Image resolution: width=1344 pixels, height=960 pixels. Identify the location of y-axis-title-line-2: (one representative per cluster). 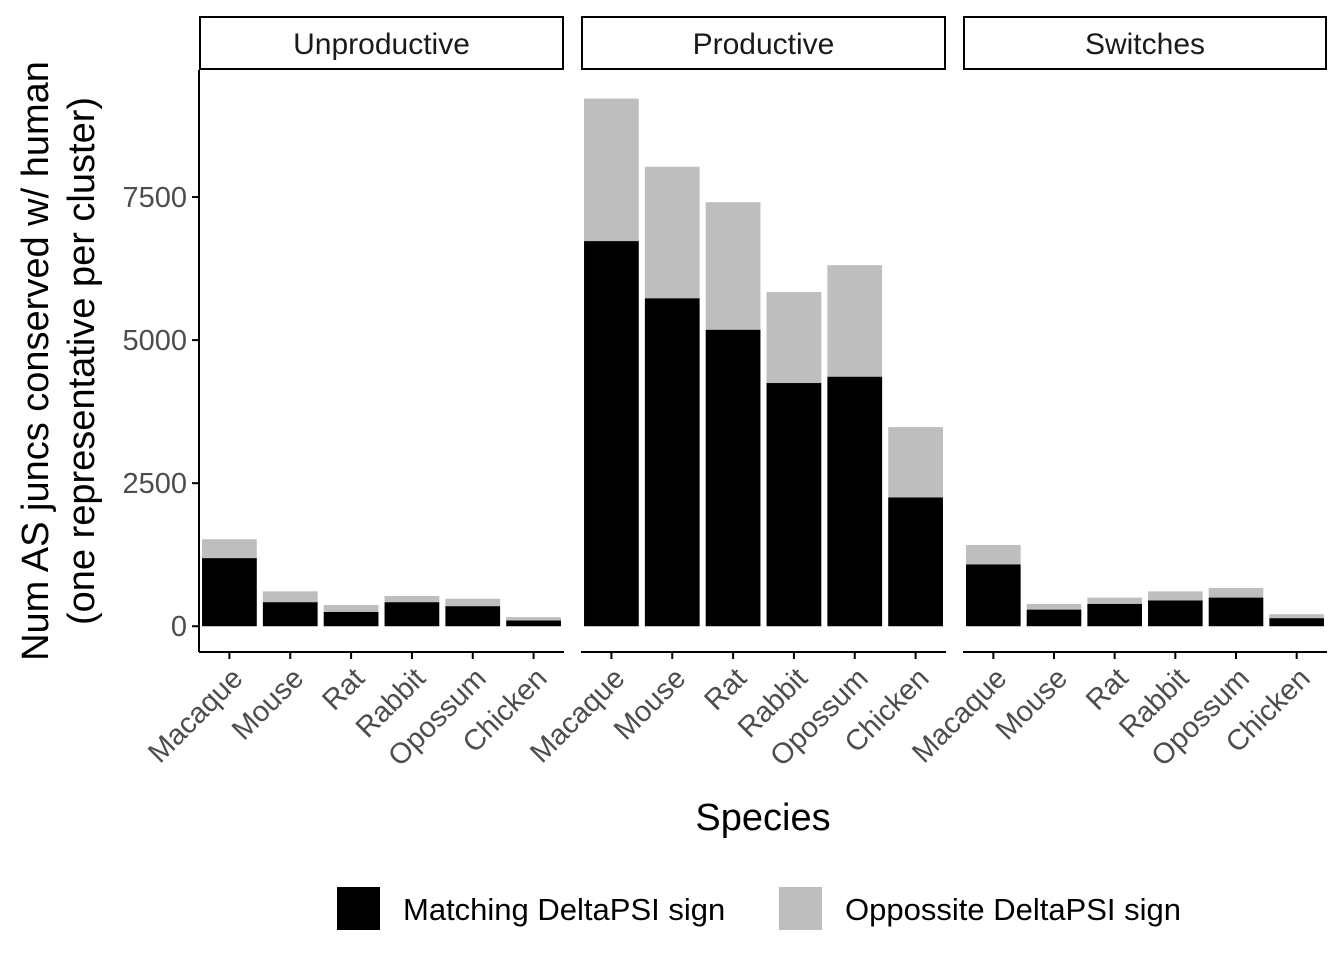
(82, 361).